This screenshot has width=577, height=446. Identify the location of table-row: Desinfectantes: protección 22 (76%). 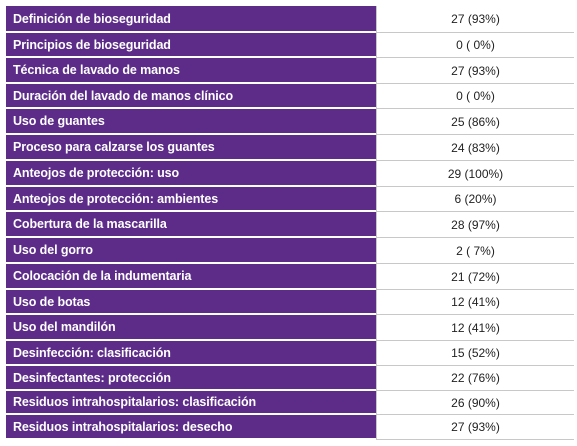
(290, 378).